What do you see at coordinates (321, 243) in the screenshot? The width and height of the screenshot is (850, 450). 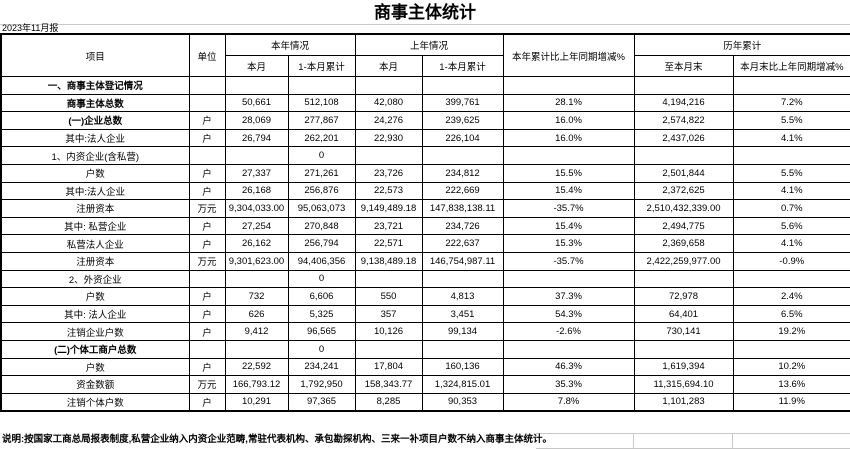 I see `cell-ytd: 256,794` at bounding box center [321, 243].